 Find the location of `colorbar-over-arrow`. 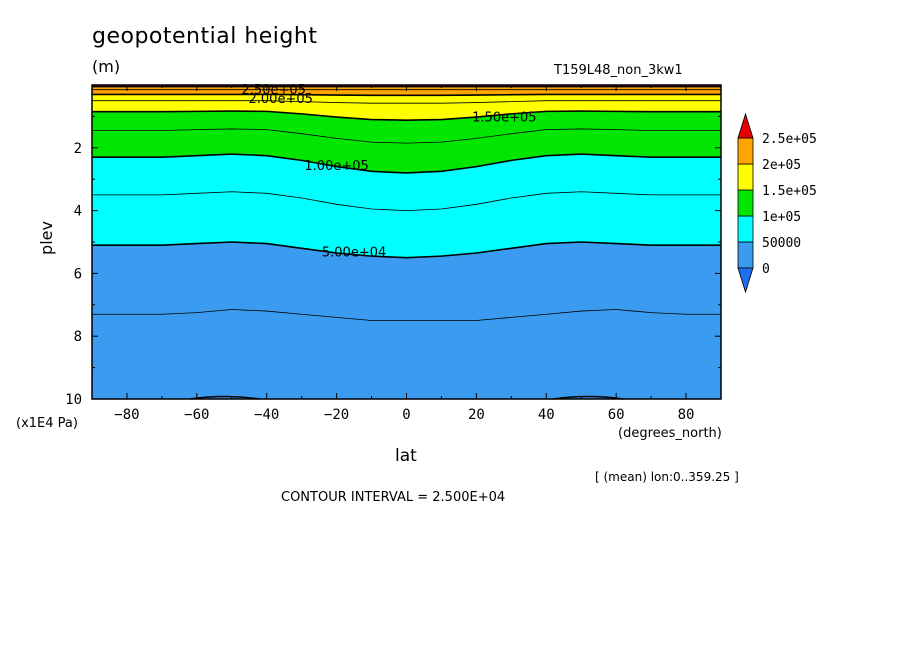

colorbar-over-arrow is located at coordinates (745, 125).